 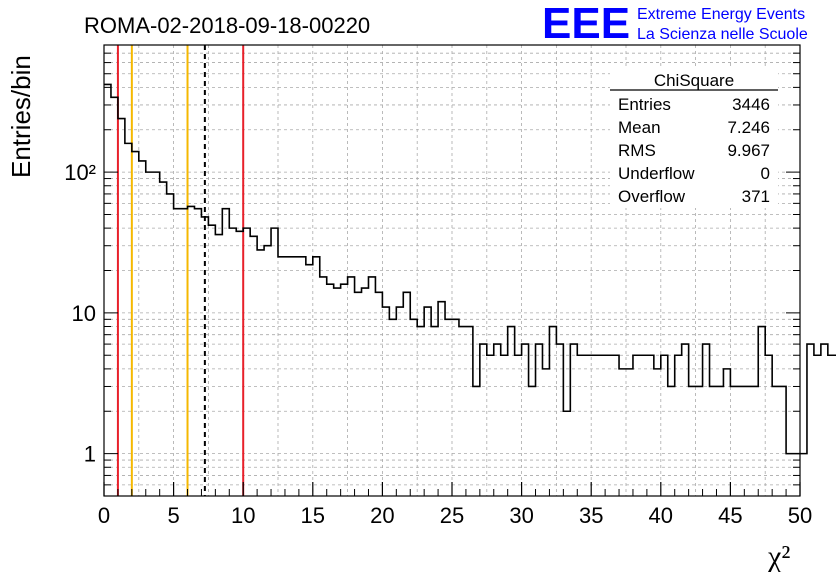 I want to click on x-tick-label: 40, so click(x=661, y=515).